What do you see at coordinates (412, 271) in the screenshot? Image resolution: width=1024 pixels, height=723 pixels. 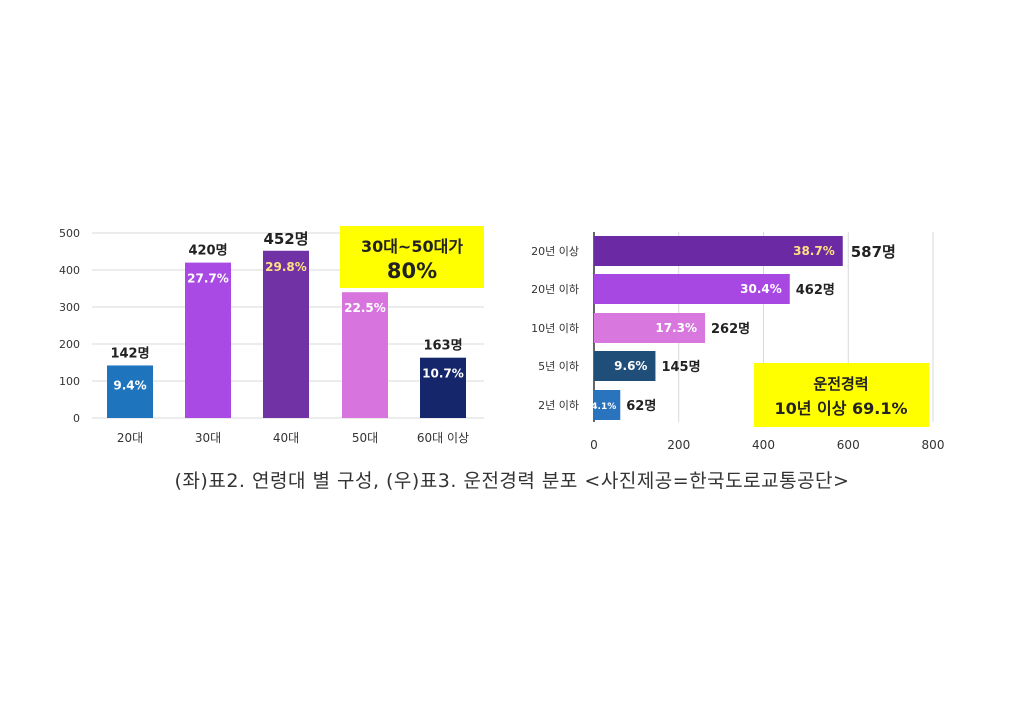 I see `callout-text-line2: 80%` at bounding box center [412, 271].